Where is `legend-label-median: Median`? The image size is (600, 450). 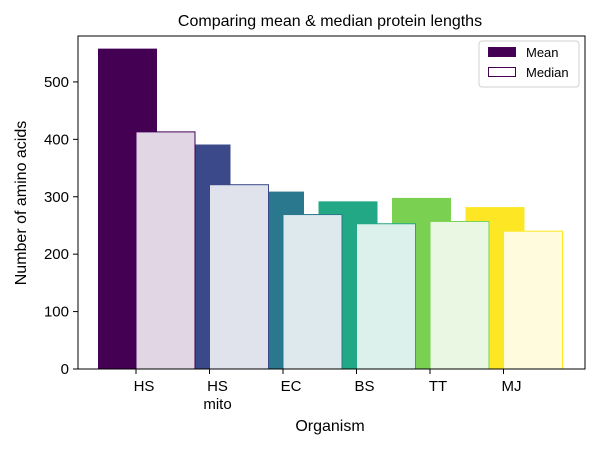 legend-label-median: Median is located at coordinates (547, 72).